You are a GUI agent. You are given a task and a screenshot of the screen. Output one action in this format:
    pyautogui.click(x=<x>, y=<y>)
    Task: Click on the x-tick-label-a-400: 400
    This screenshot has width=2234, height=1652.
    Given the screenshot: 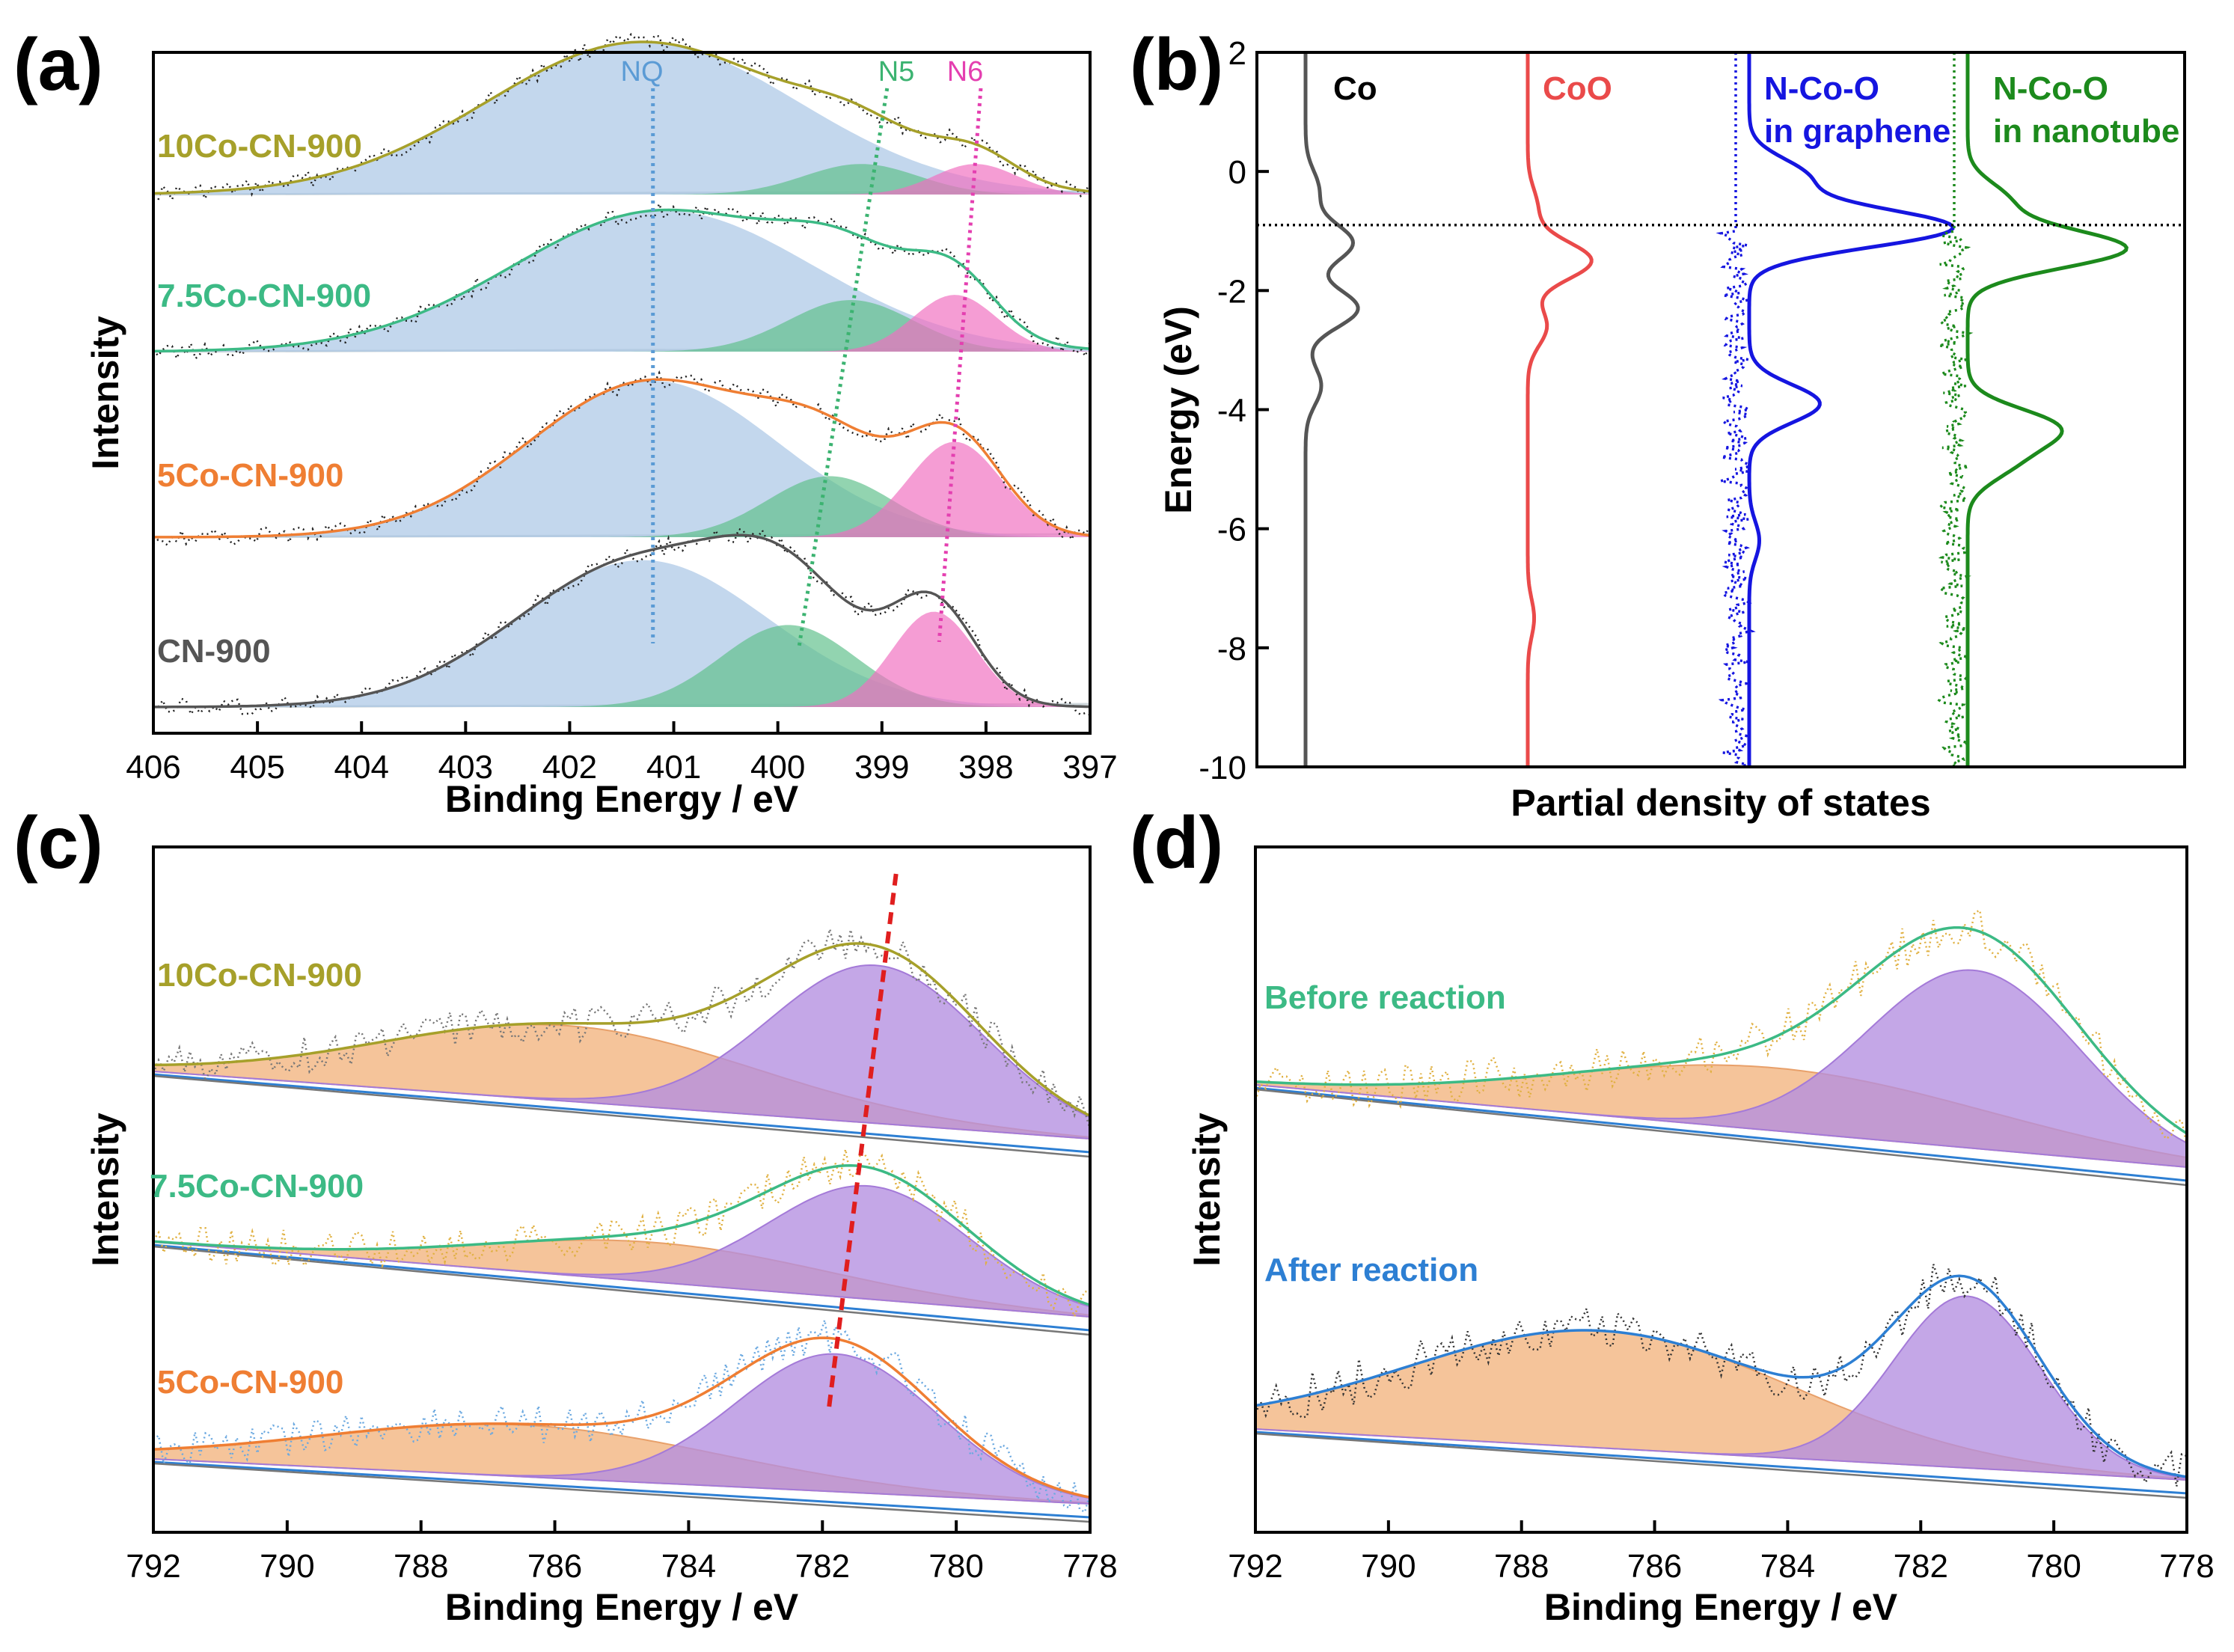 What is the action you would take?
    pyautogui.click(x=777, y=767)
    